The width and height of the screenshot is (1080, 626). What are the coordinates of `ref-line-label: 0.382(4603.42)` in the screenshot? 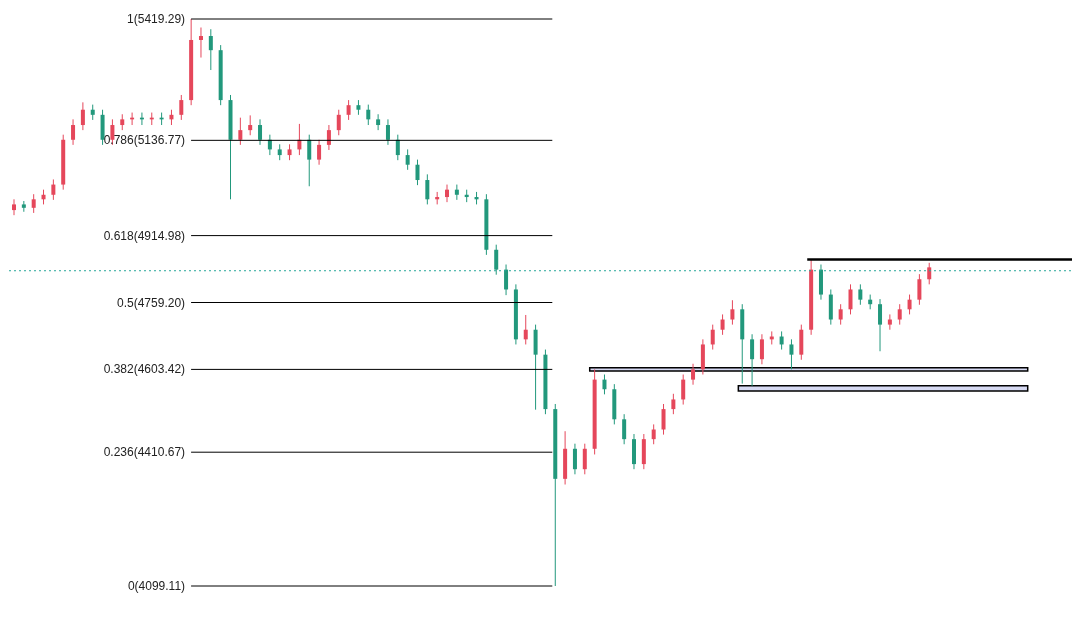 It's located at (144, 369).